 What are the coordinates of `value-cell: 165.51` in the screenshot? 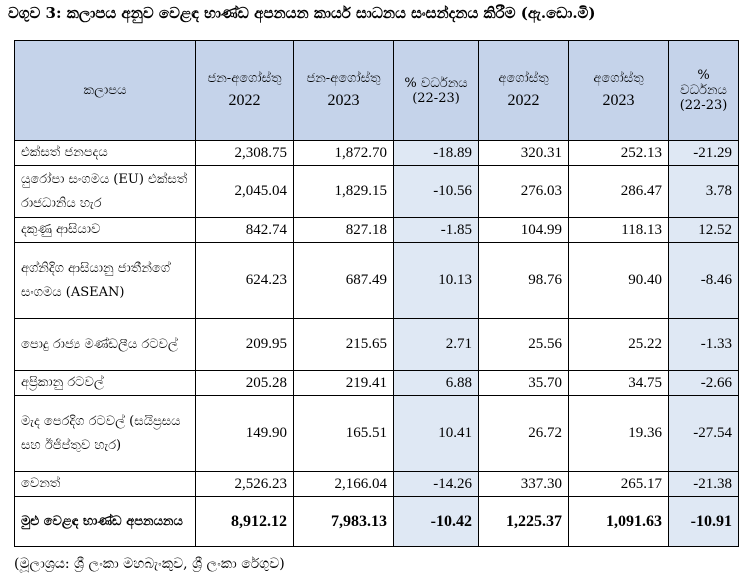 It's located at (343, 433).